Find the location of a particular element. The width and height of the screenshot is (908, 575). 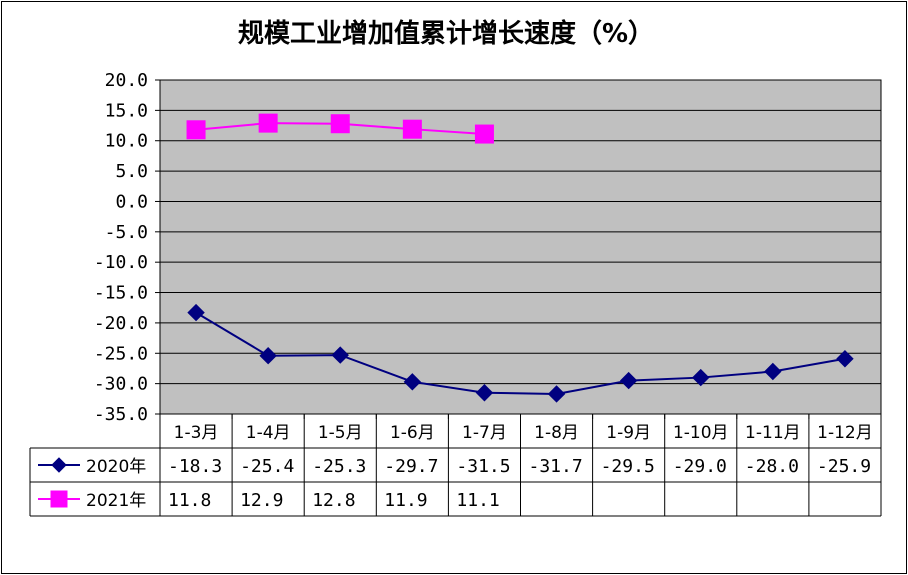

data-label: 11.1 is located at coordinates (477, 500).